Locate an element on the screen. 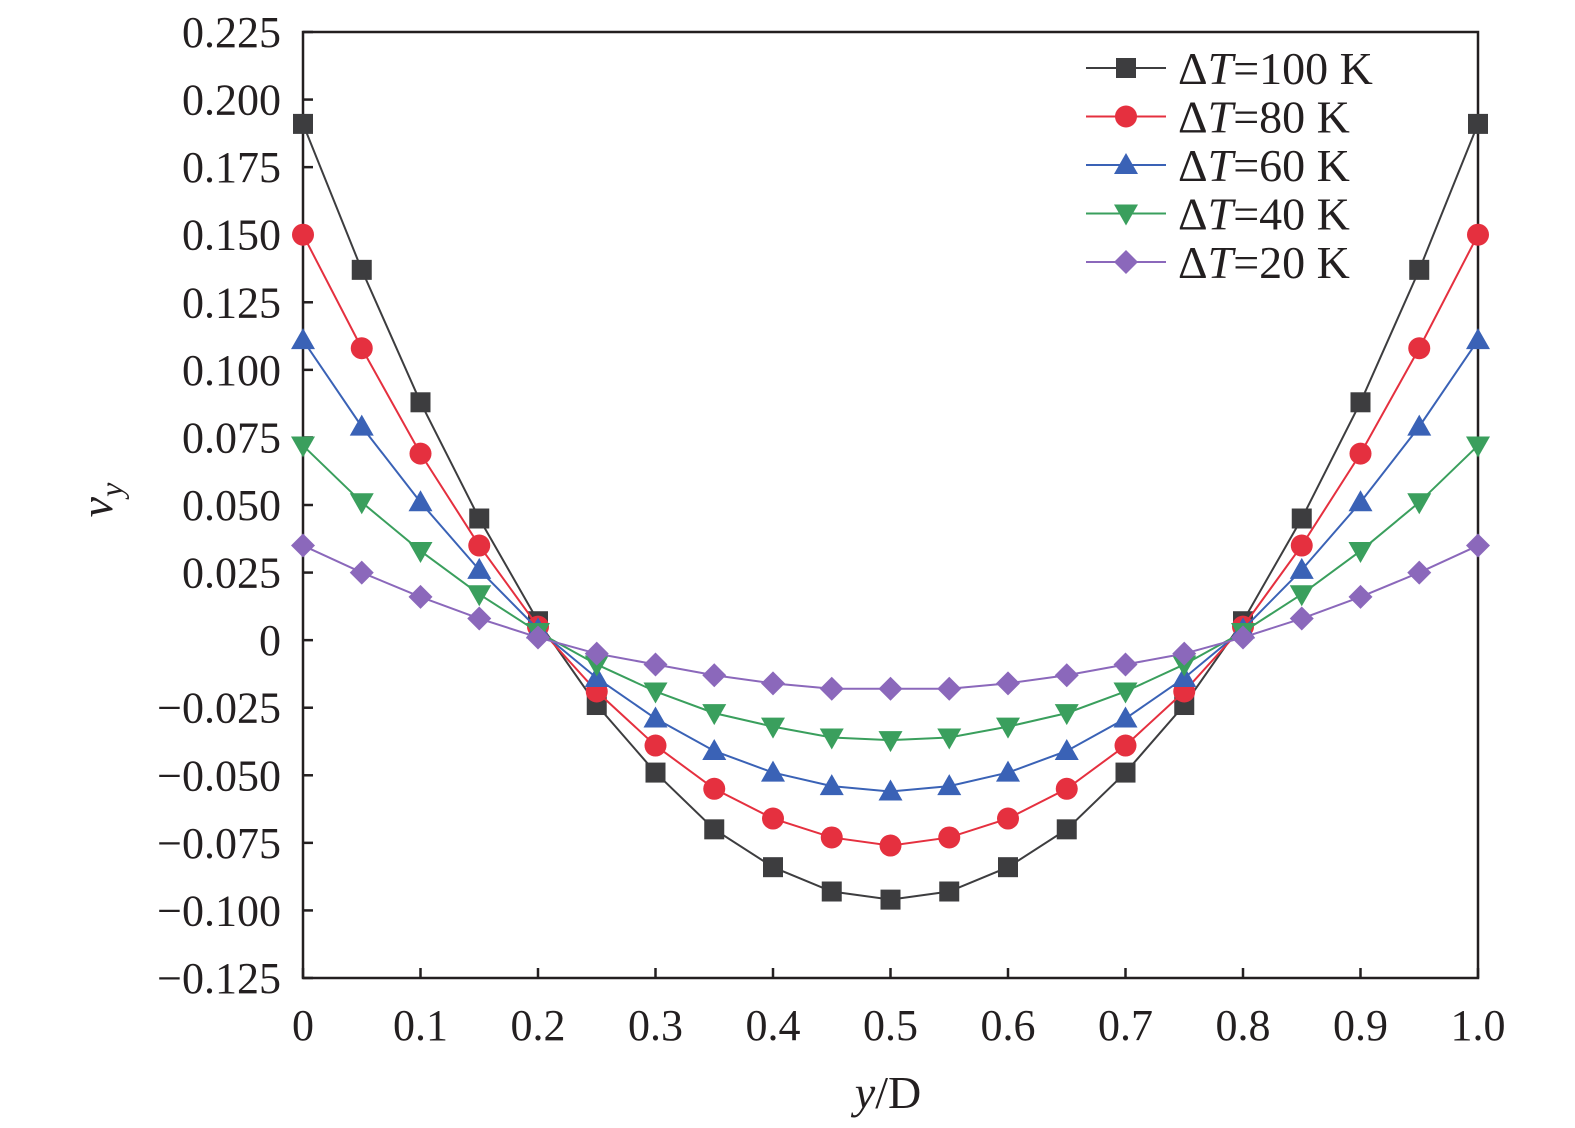 The height and width of the screenshot is (1128, 1575). y-tick-label: 0.200 is located at coordinates (231, 100).